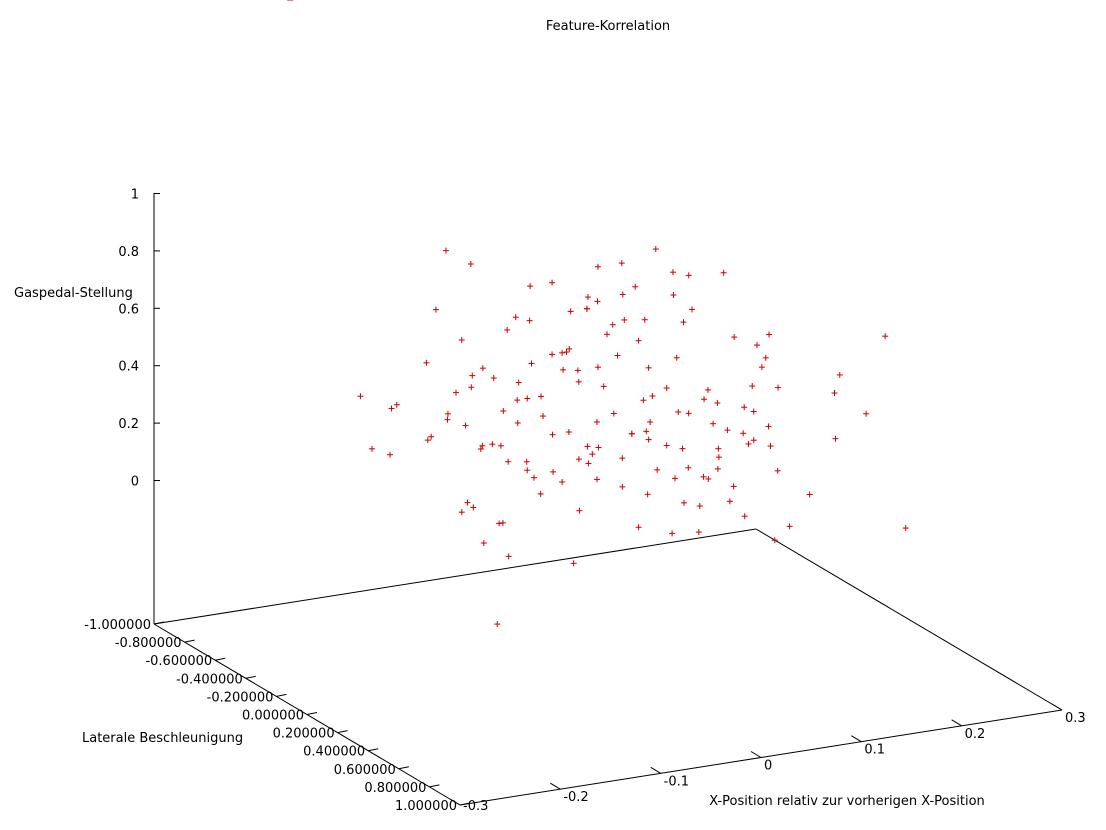  What do you see at coordinates (909, 619) in the screenshot?
I see `right-floor-edge` at bounding box center [909, 619].